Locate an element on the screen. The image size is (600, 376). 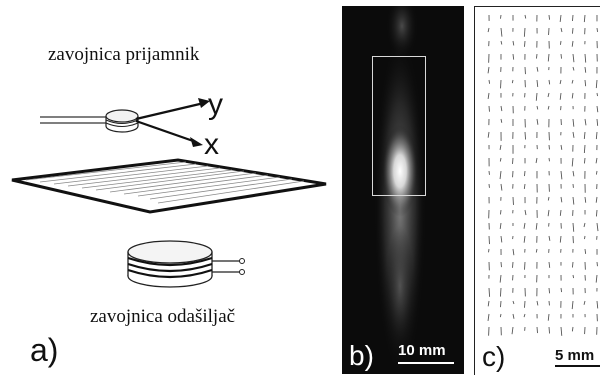
sample-plate is located at coordinates (169, 186).